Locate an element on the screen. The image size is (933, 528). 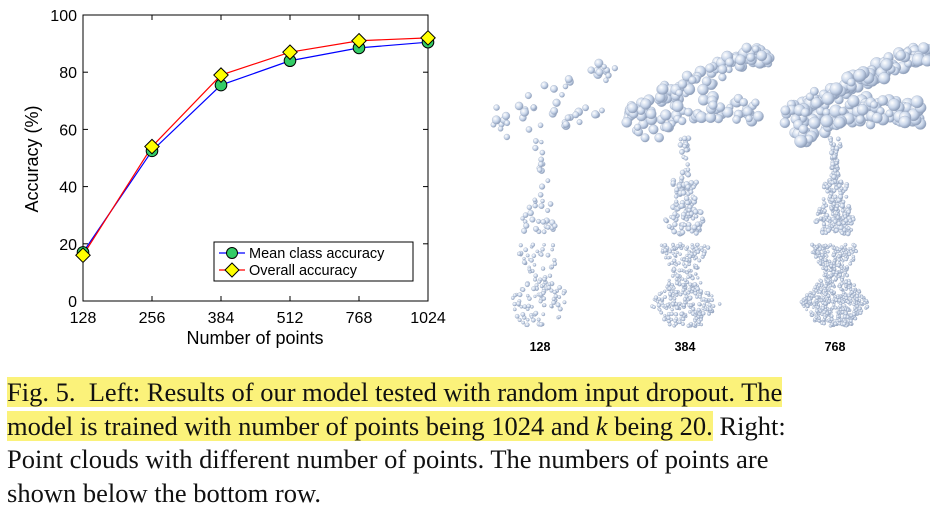
column-label-384: 384 is located at coordinates (685, 347).